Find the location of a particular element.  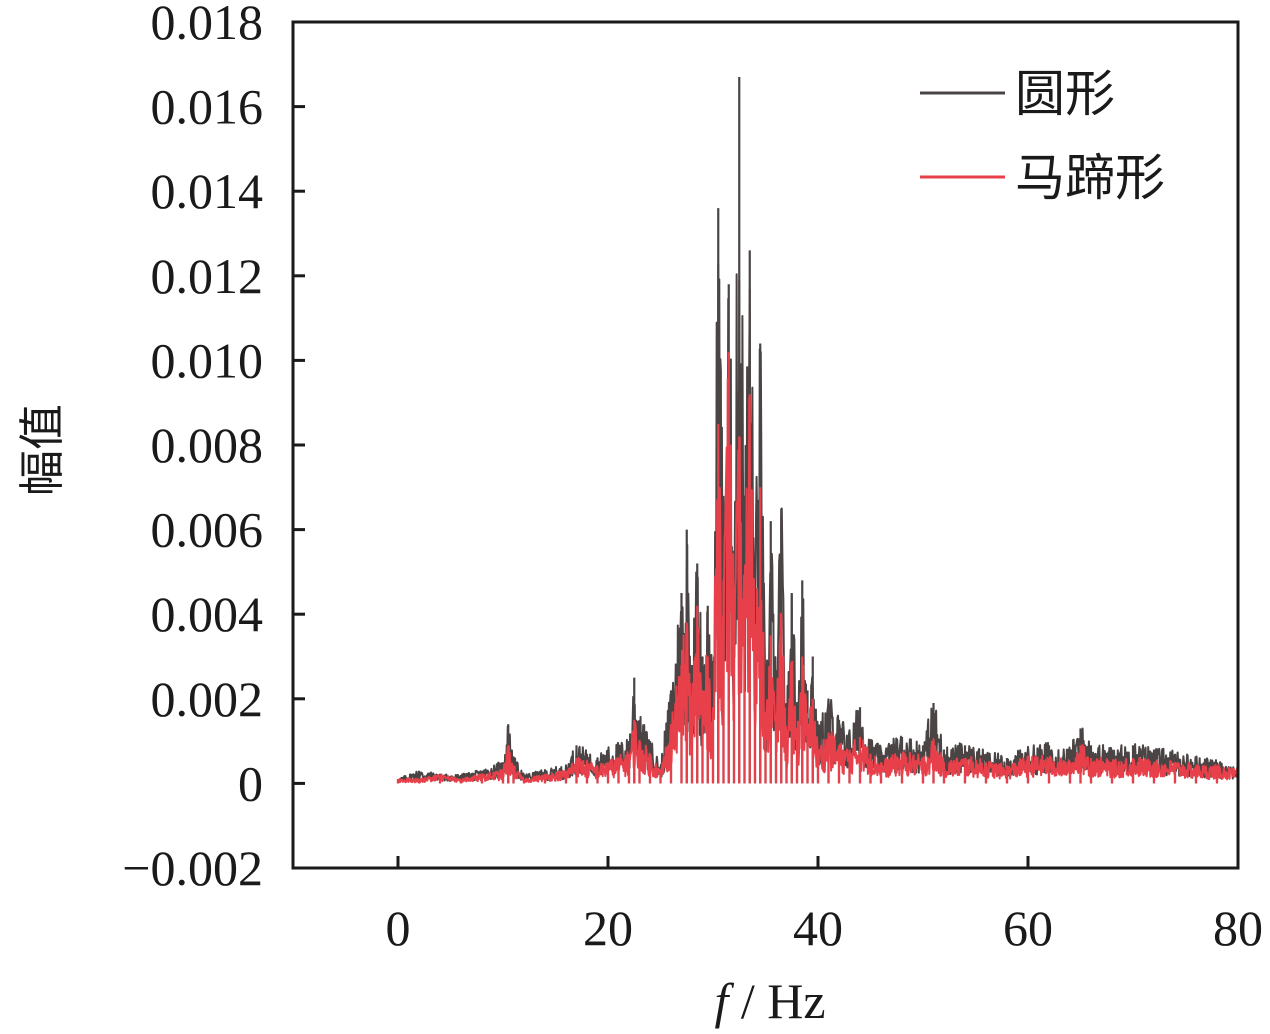

x-axis-title-unit: / Hz is located at coordinates (776, 1001).